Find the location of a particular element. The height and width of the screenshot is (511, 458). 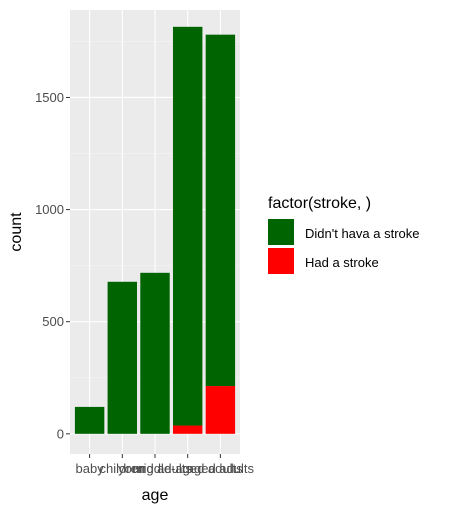

legend-key-had-stroke is located at coordinates (281, 261).